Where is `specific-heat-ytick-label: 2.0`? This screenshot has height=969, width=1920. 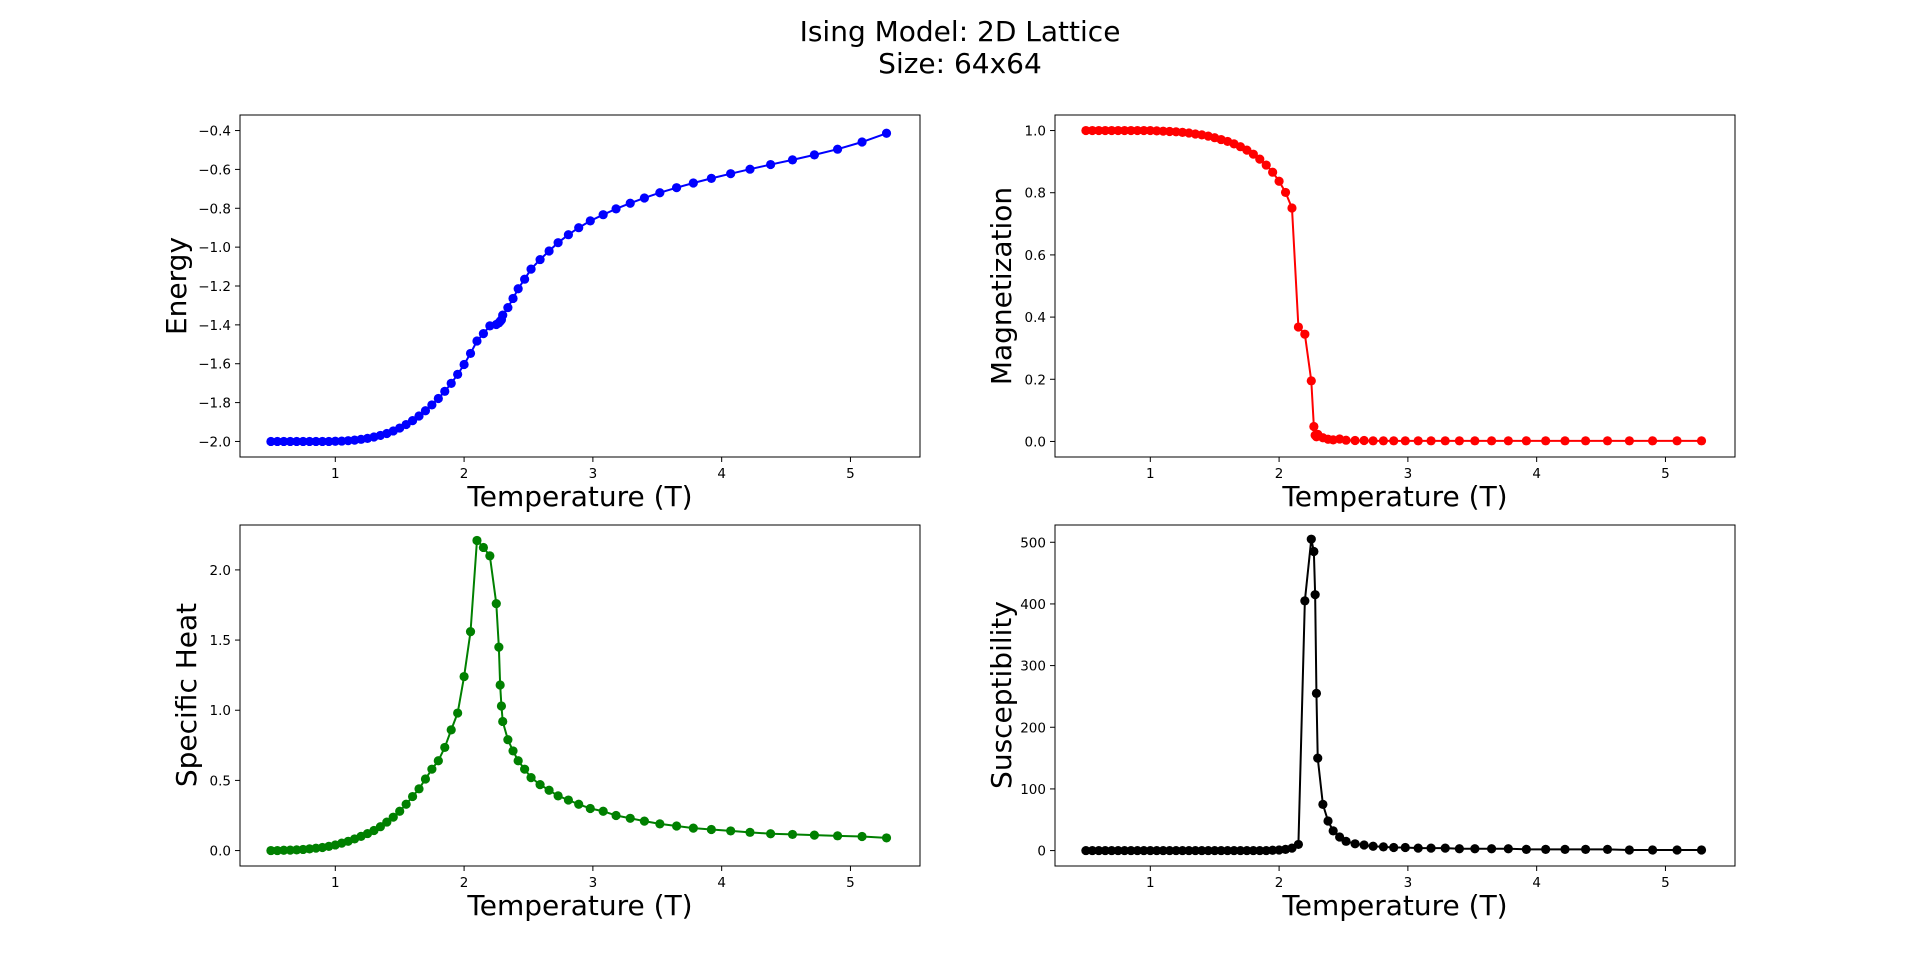
specific-heat-ytick-label: 2.0 is located at coordinates (220, 571).